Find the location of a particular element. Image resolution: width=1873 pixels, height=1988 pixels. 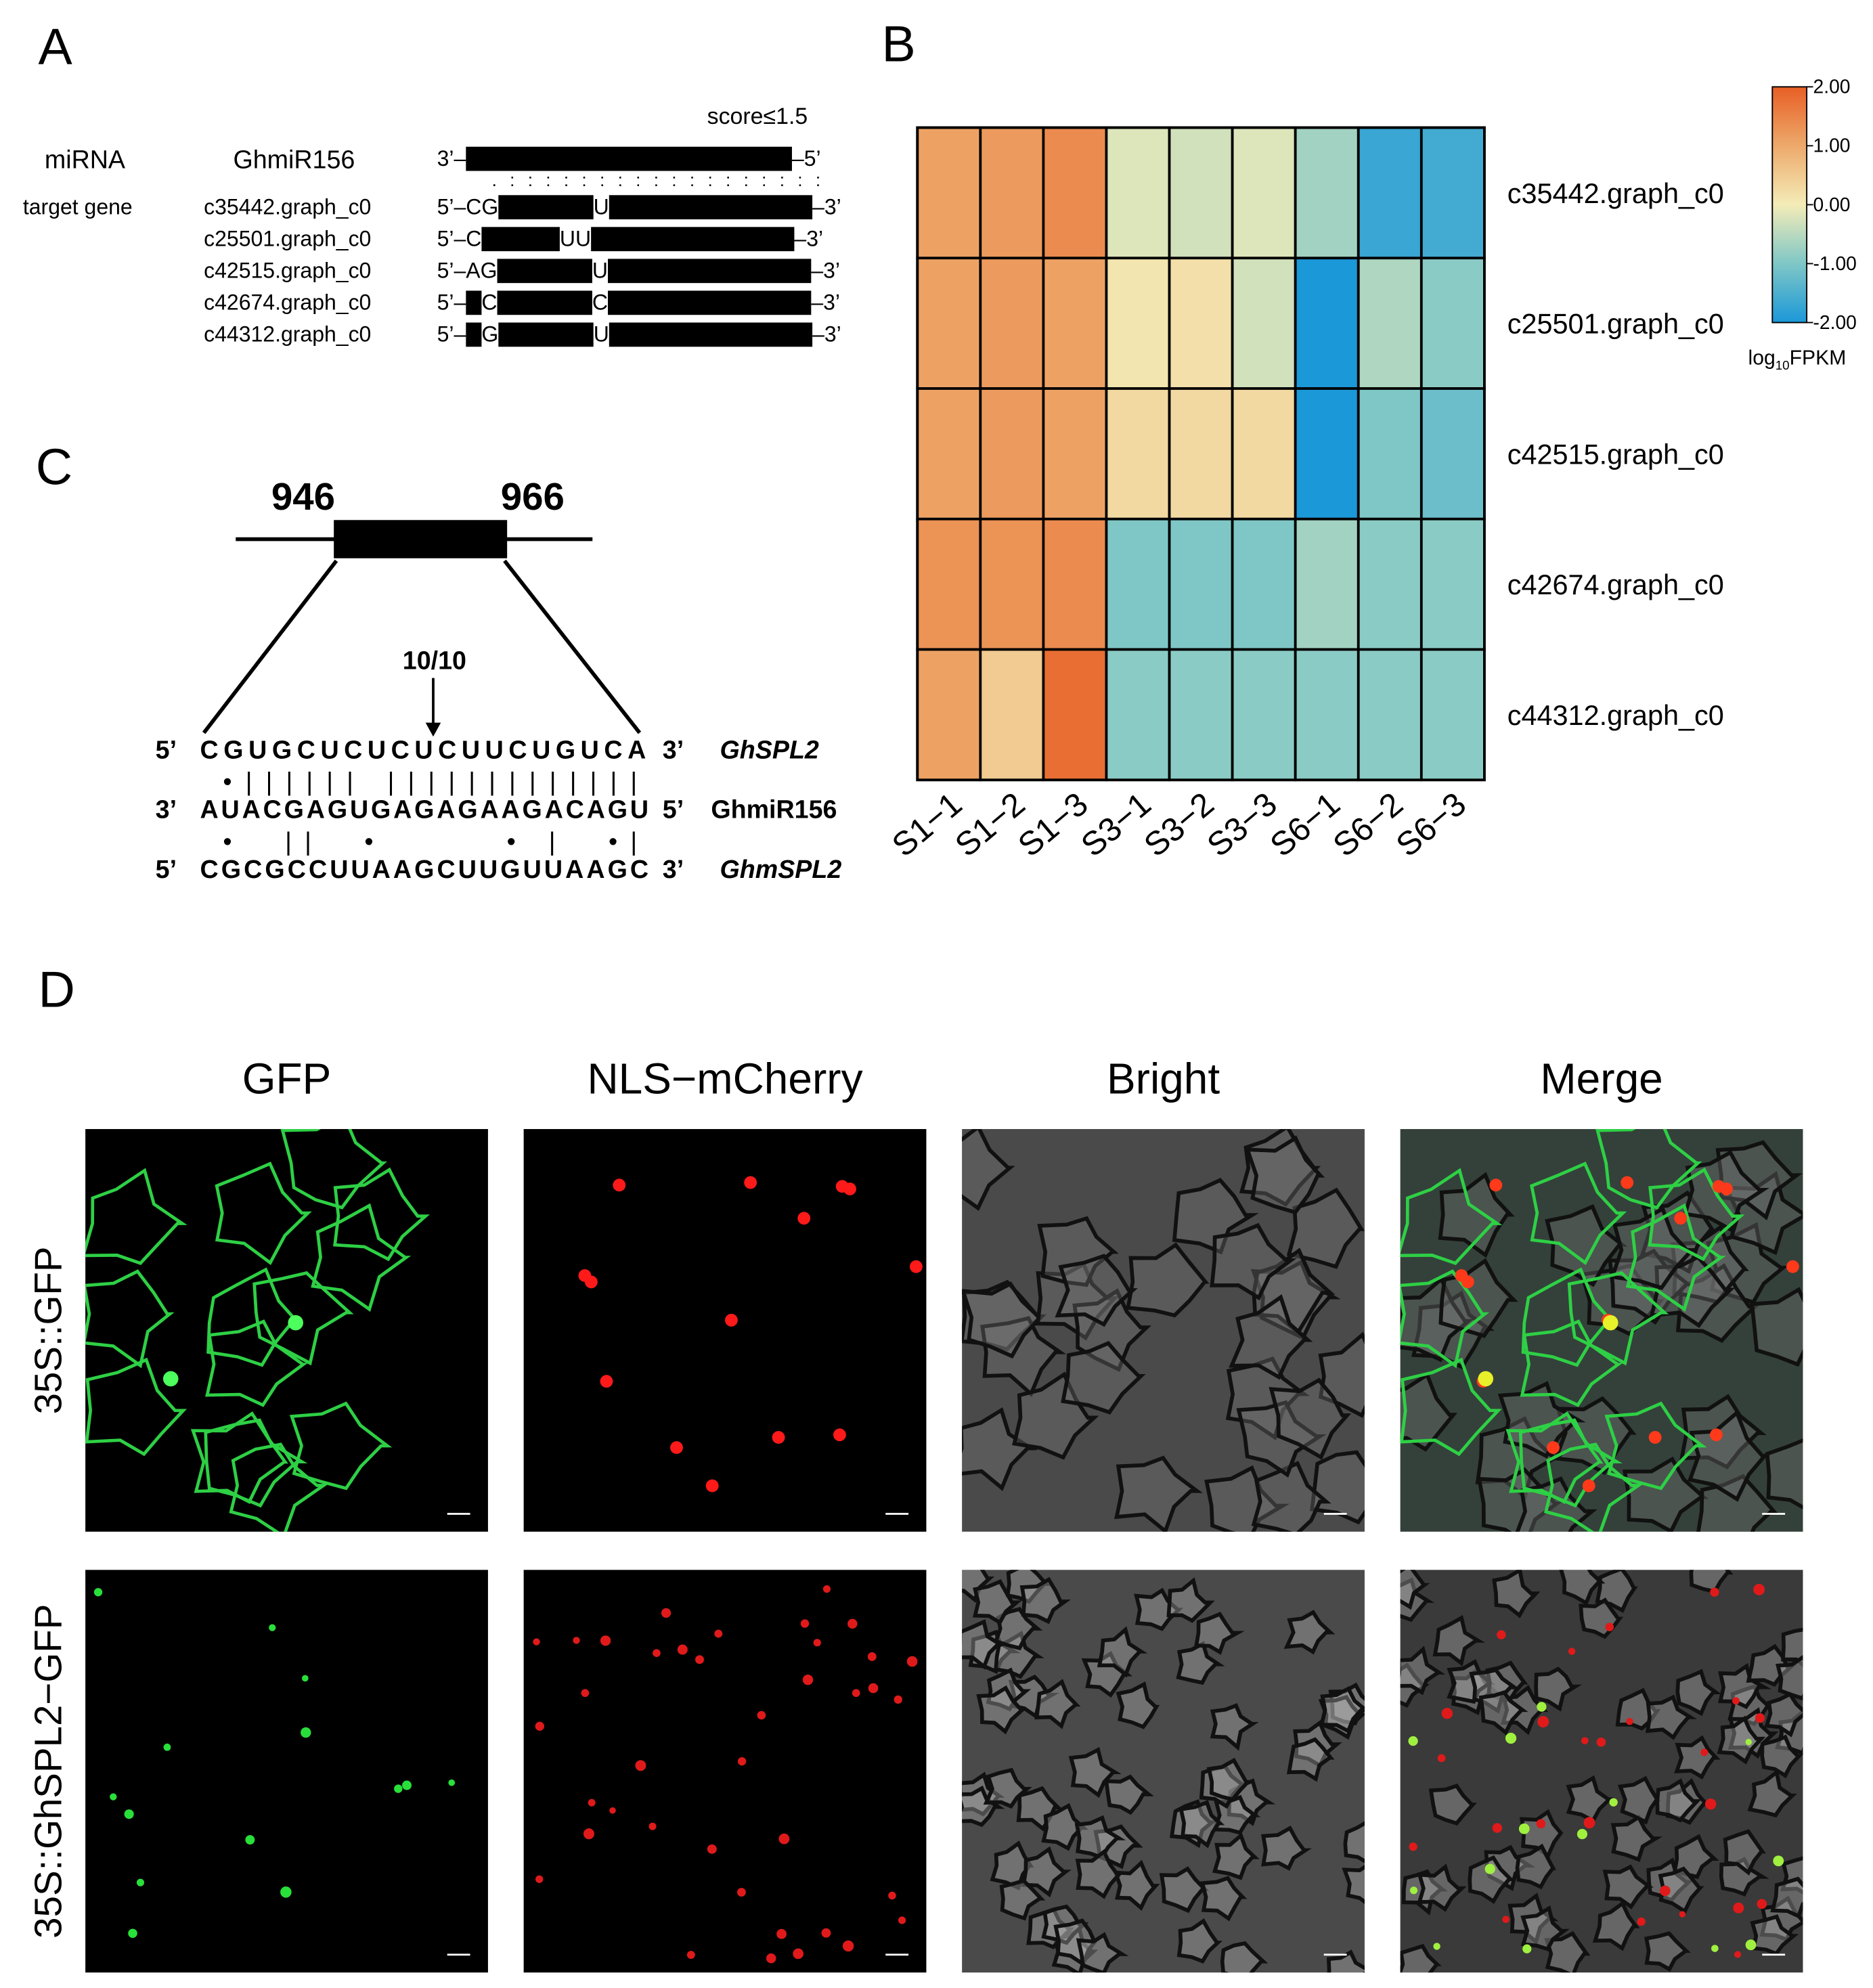

sequence-text: UGCUCU is located at coordinates (545, 207).